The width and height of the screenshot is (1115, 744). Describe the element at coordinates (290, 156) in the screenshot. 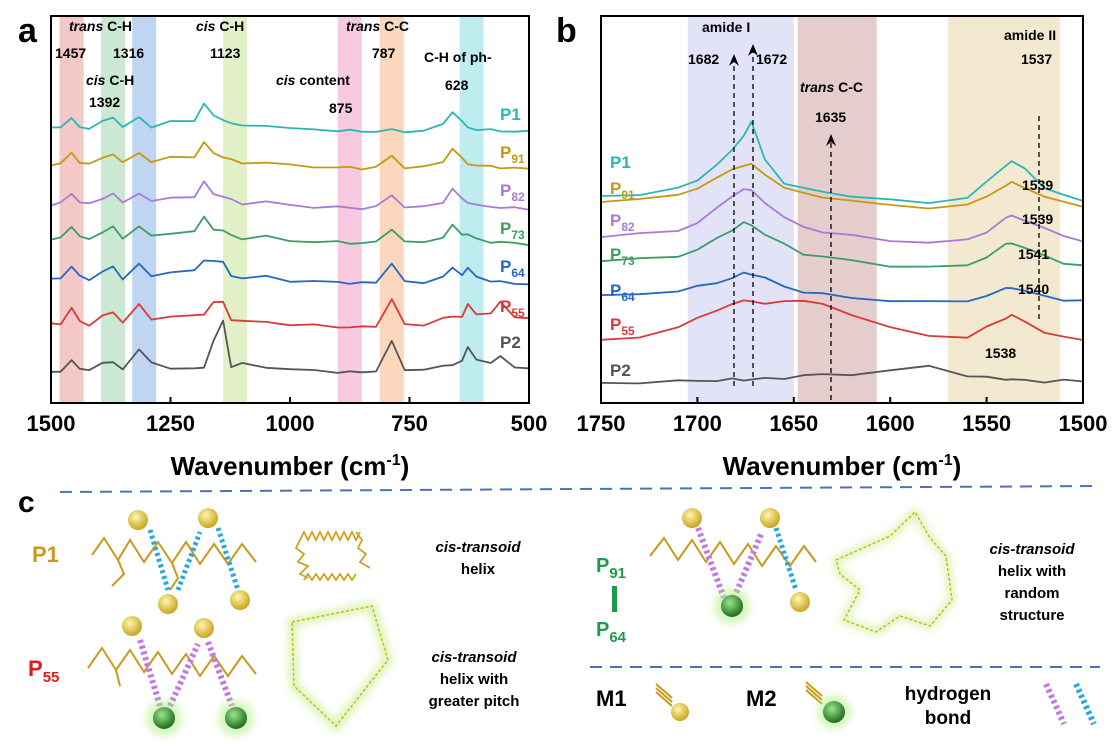

I see `series-line-p91` at that location.